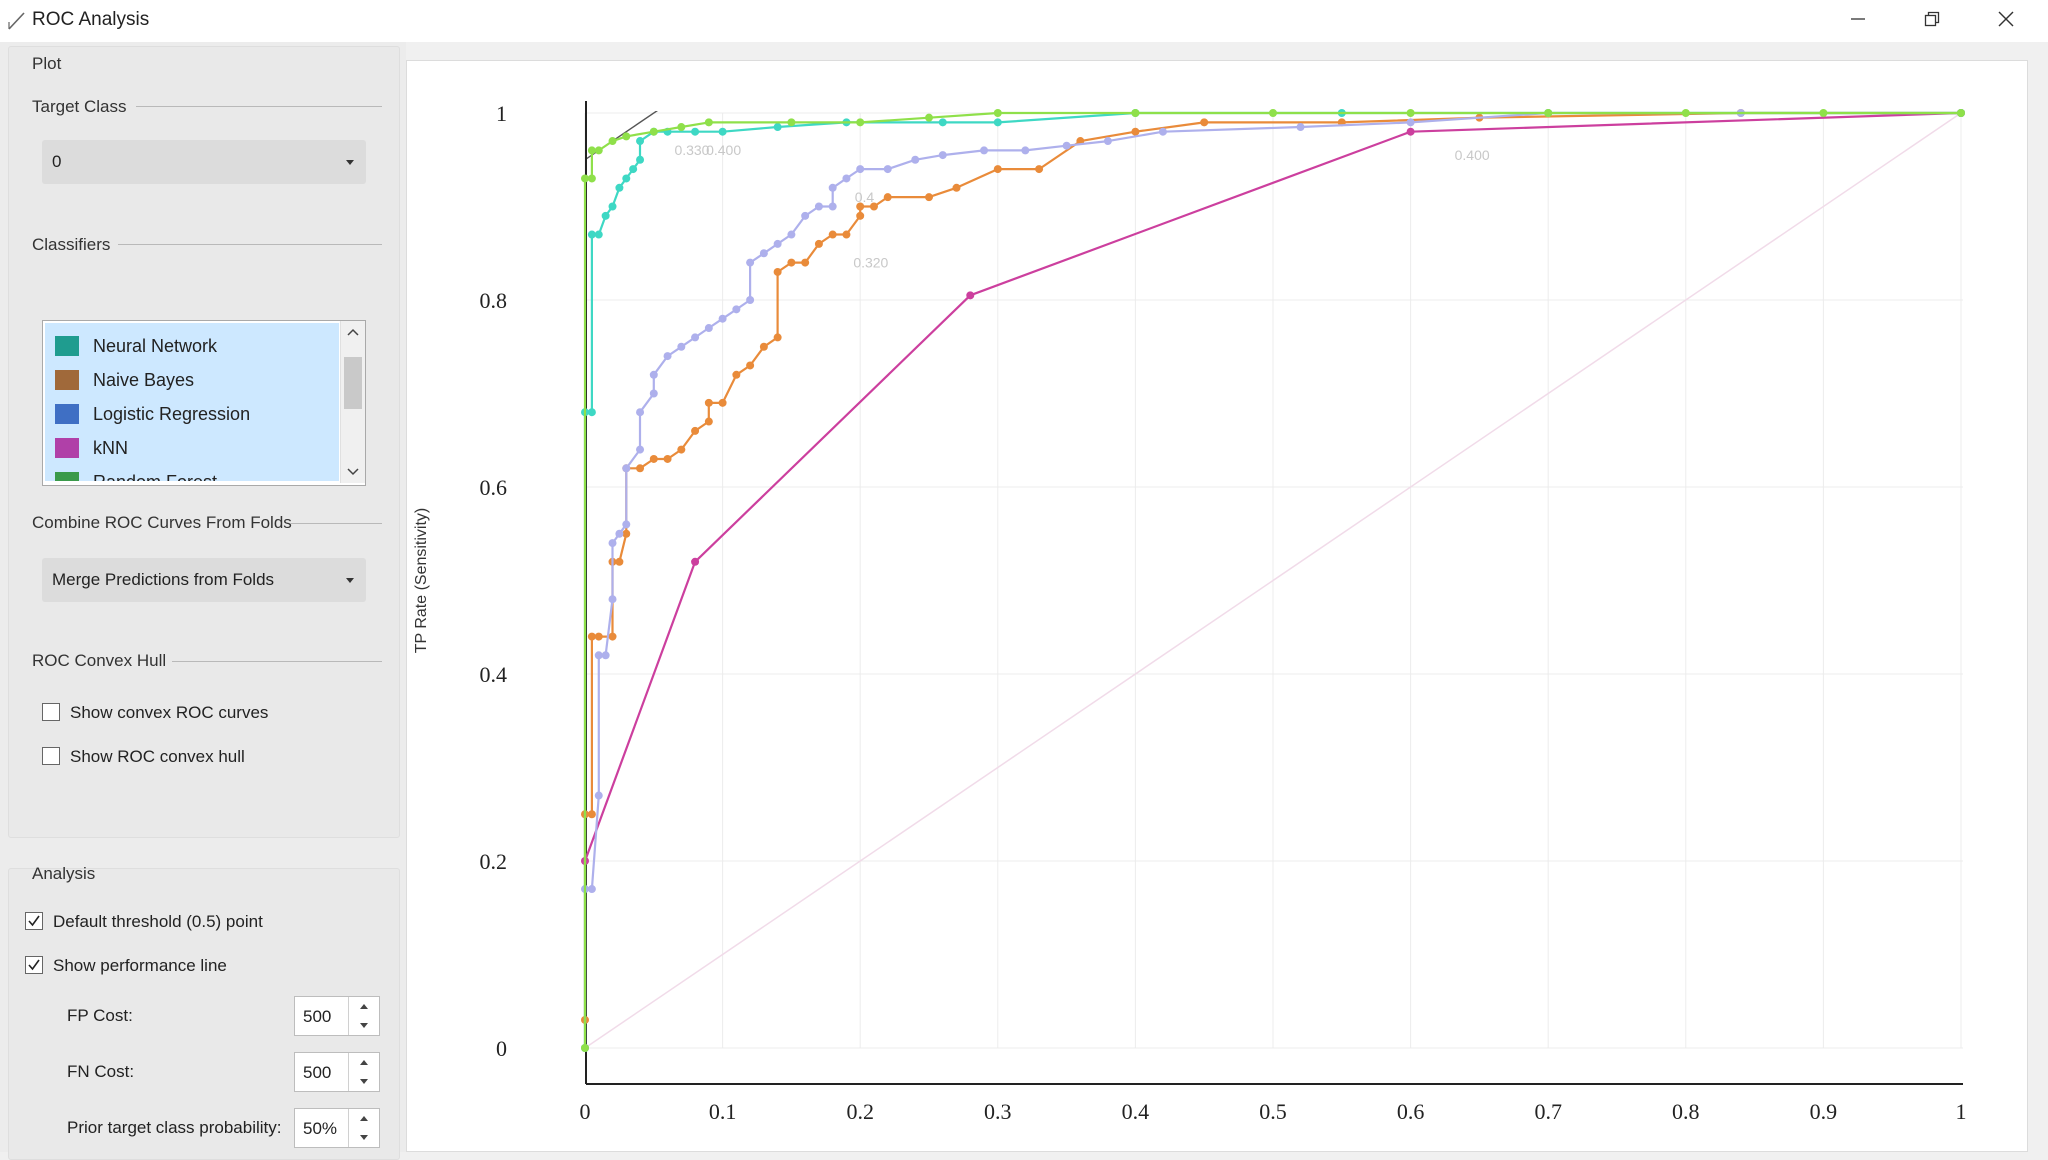 This screenshot has width=2048, height=1160. What do you see at coordinates (204, 162) in the screenshot?
I see `target-class-combo: 0` at bounding box center [204, 162].